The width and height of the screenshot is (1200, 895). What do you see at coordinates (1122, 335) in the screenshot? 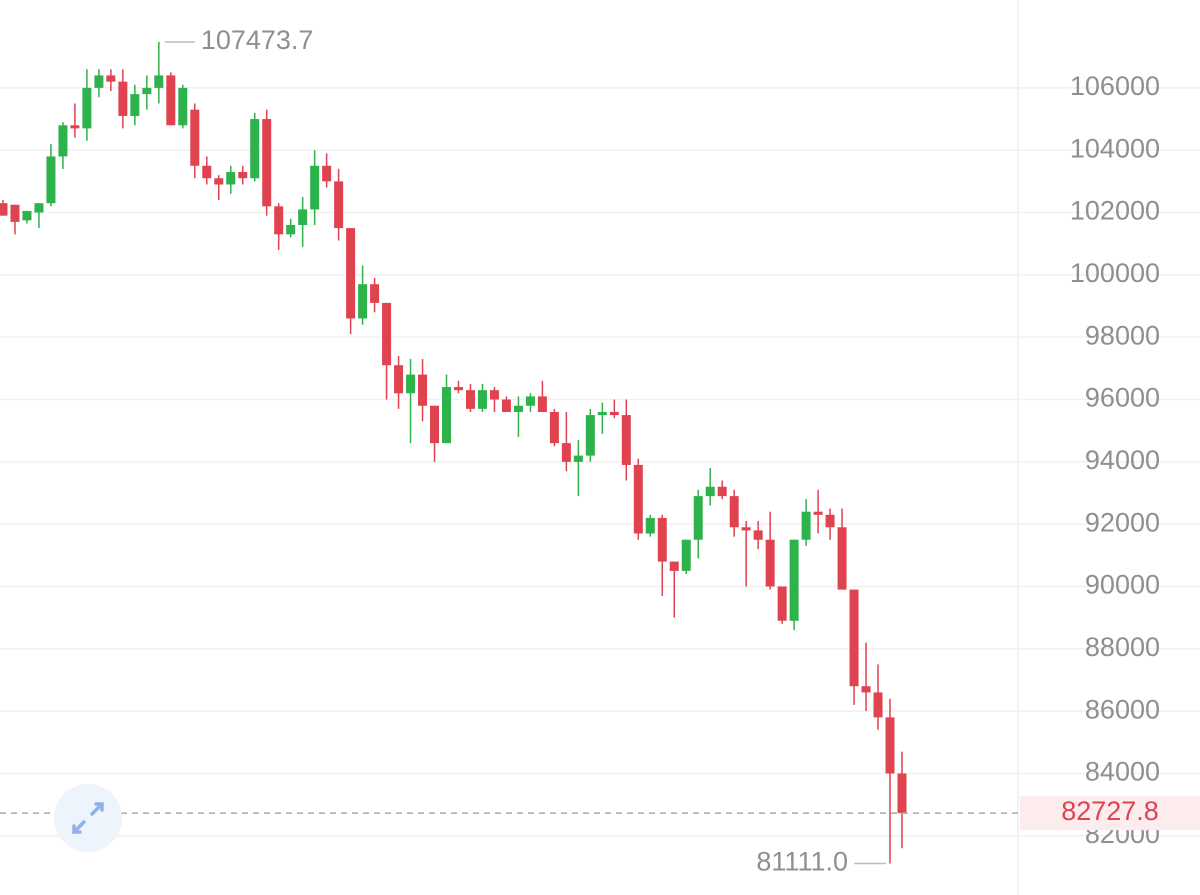
I see `y-tick-label: 98000` at bounding box center [1122, 335].